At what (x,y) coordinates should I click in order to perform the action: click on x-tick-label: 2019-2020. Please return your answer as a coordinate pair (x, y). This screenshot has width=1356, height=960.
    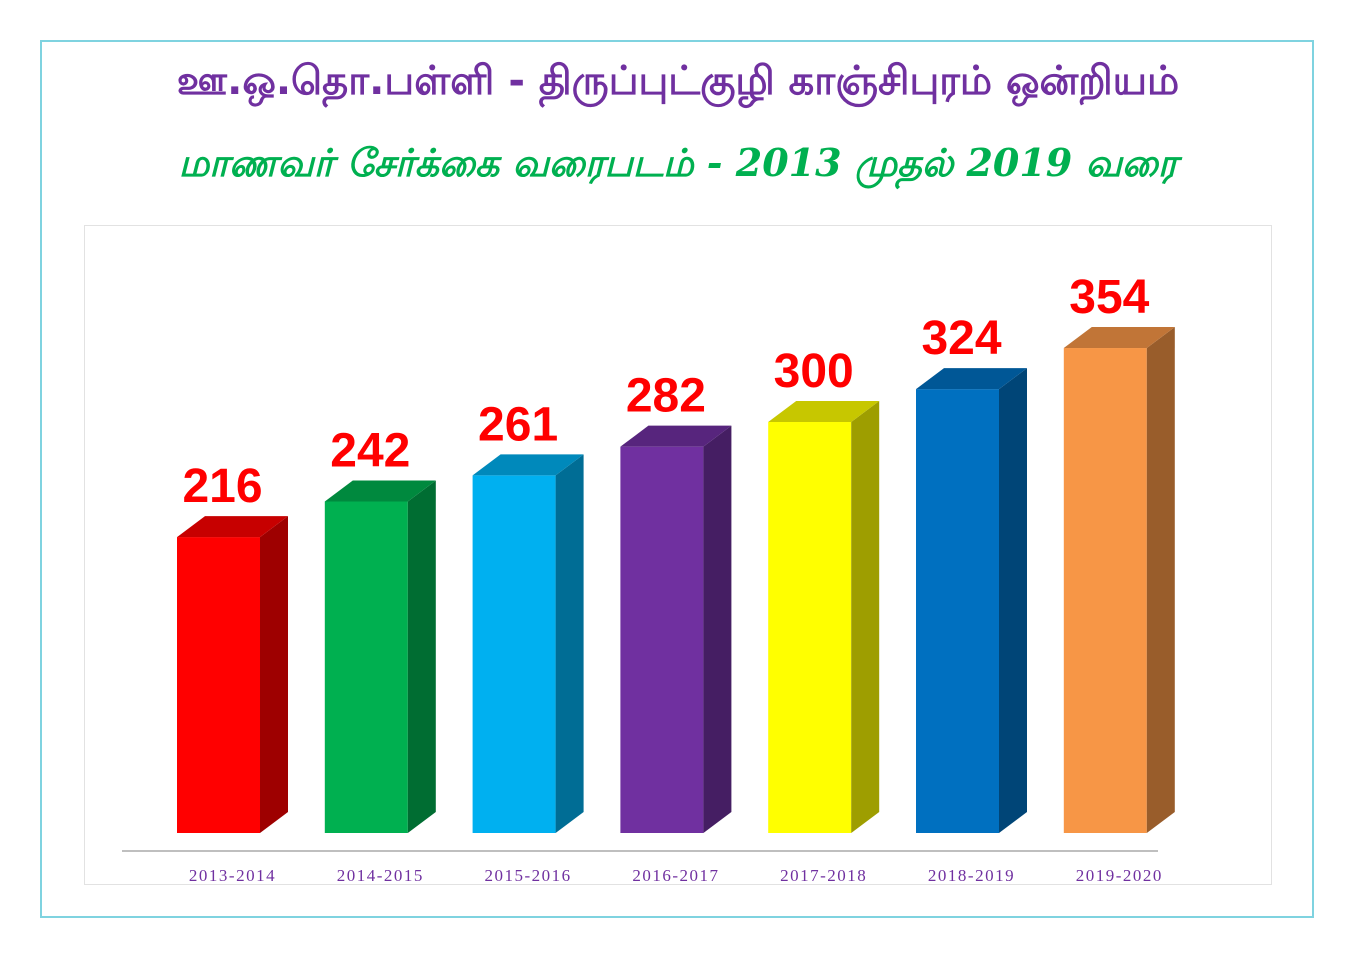
    Looking at the image, I should click on (1119, 875).